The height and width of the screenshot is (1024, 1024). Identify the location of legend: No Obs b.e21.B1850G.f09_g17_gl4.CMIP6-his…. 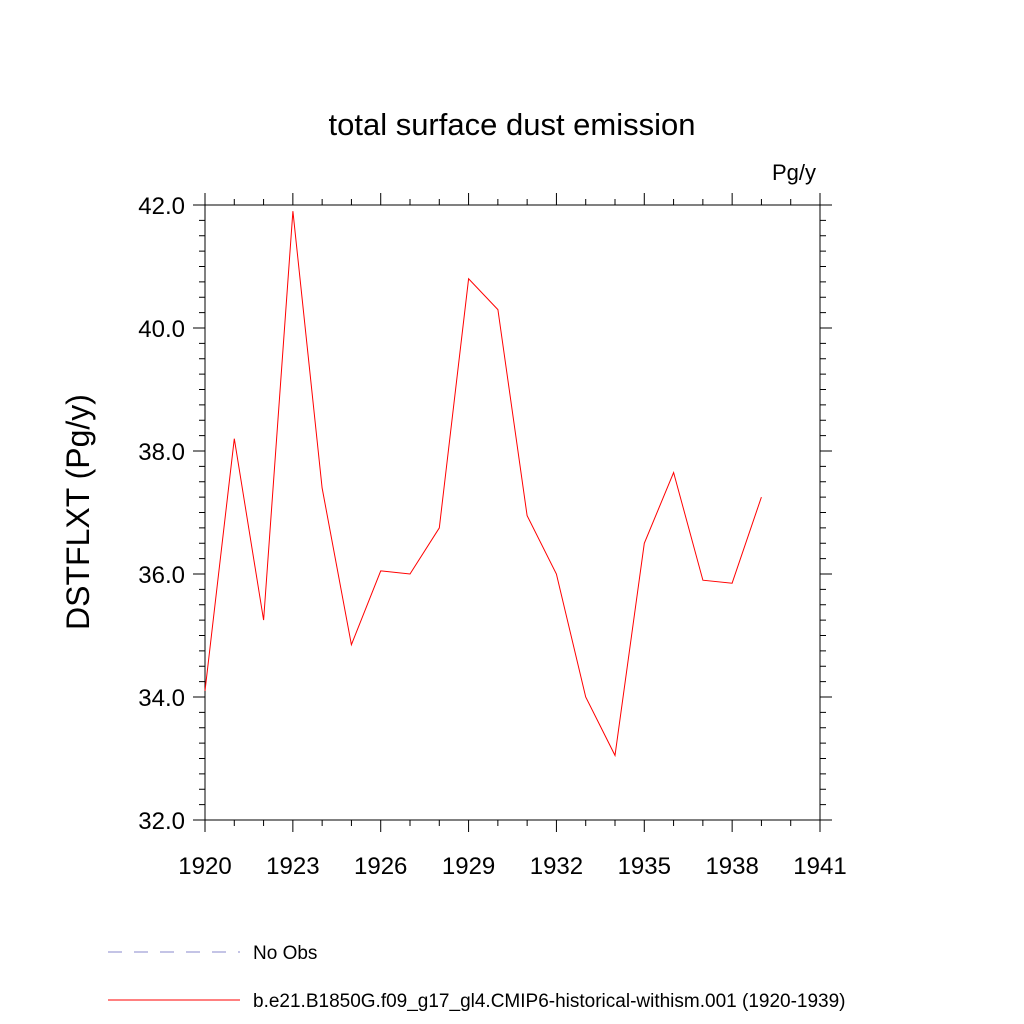
(477, 977).